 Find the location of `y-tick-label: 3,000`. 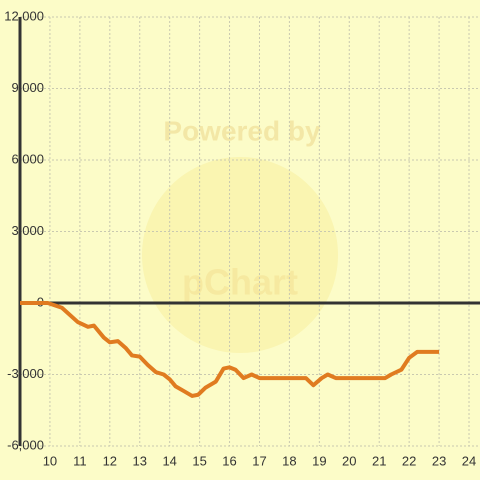

y-tick-label: 3,000 is located at coordinates (27, 230).